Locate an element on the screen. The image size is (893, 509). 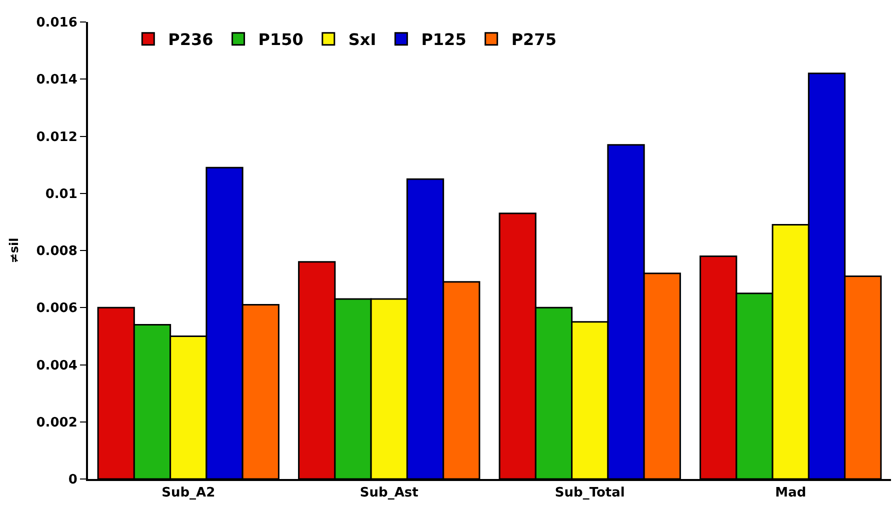
y-tick-label: 0.014 is located at coordinates (57, 80).